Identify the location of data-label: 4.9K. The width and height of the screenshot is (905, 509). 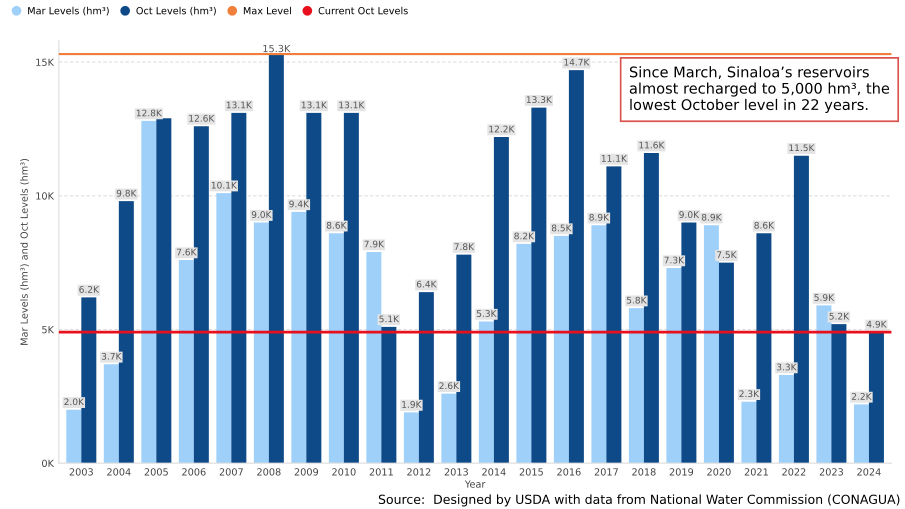
(876, 324).